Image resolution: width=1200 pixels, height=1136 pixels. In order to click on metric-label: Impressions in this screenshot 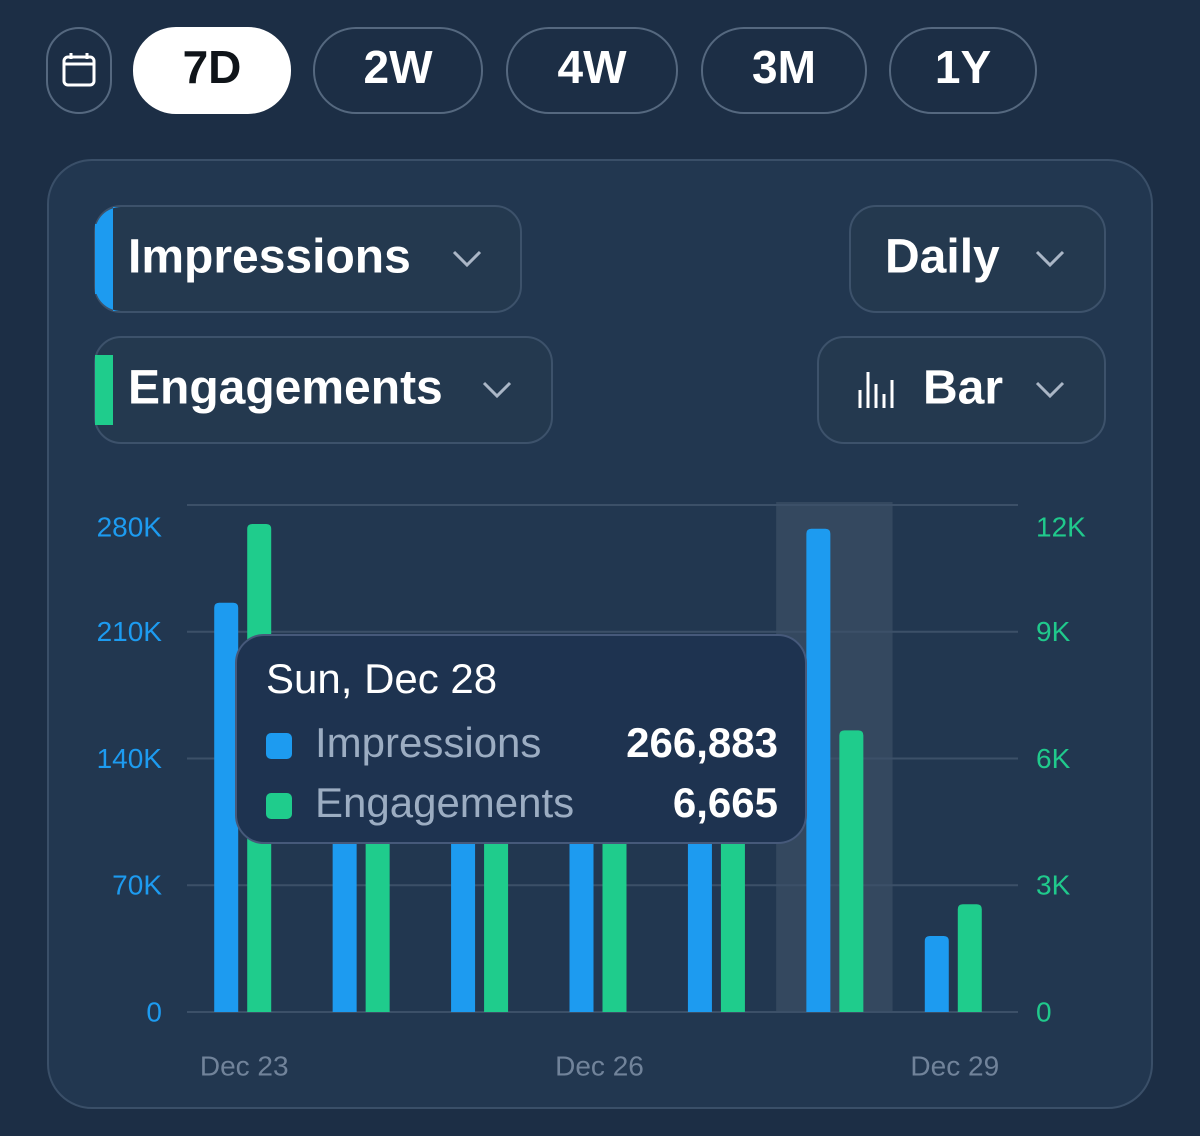, I will do `click(269, 257)`.